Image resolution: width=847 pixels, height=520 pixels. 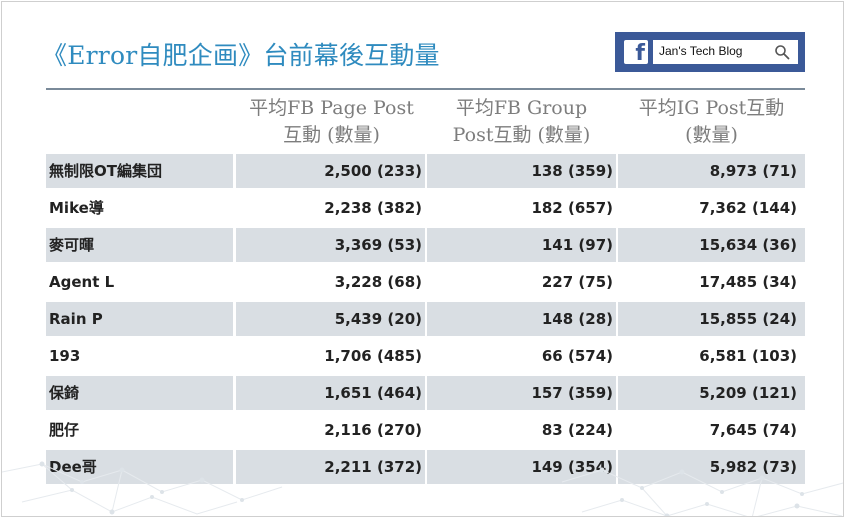 What do you see at coordinates (139, 393) in the screenshot?
I see `row-name: 保錡` at bounding box center [139, 393].